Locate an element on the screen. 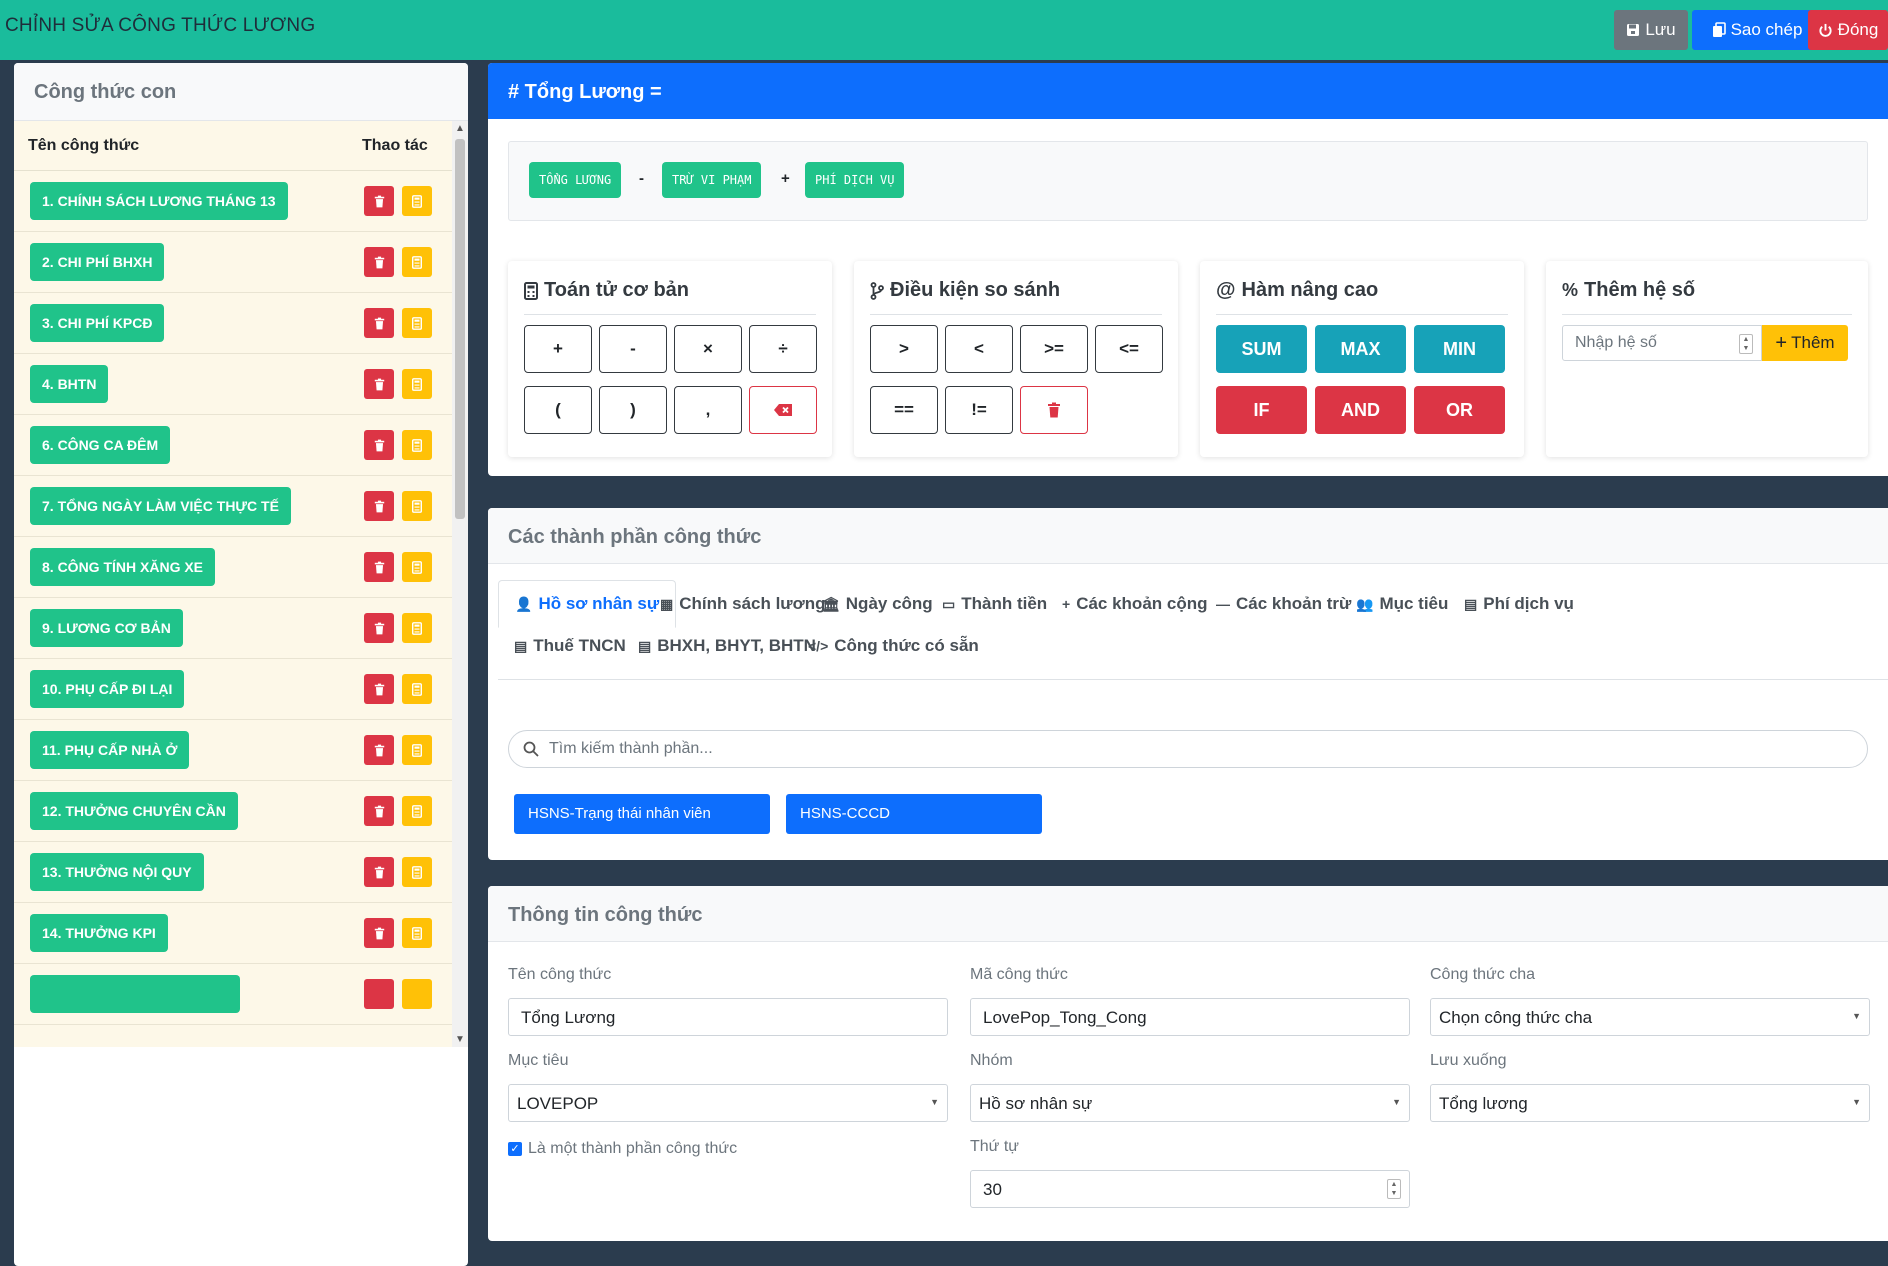 The width and height of the screenshot is (1888, 1266). formula-code-field: LovePop_Tong_Cong is located at coordinates (1190, 1017).